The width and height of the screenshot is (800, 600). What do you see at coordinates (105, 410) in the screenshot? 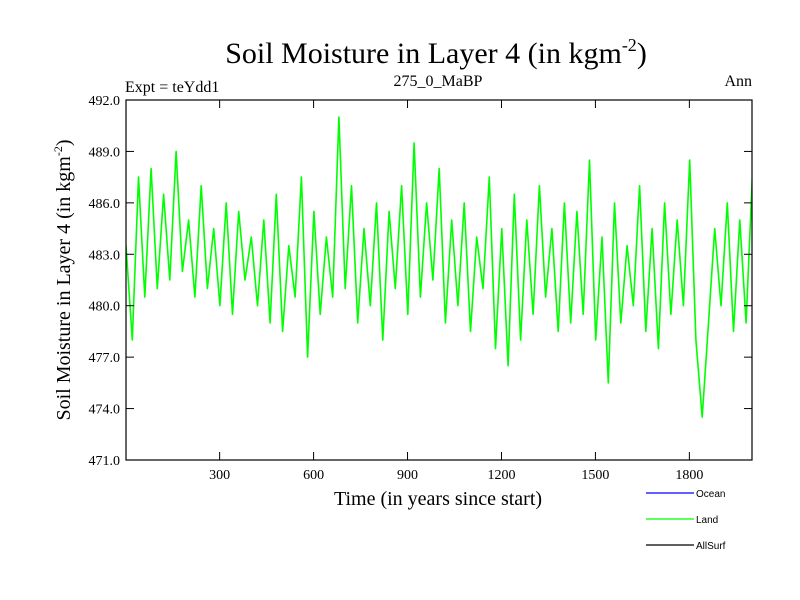
I see `y-tick-label: 474.0` at bounding box center [105, 410].